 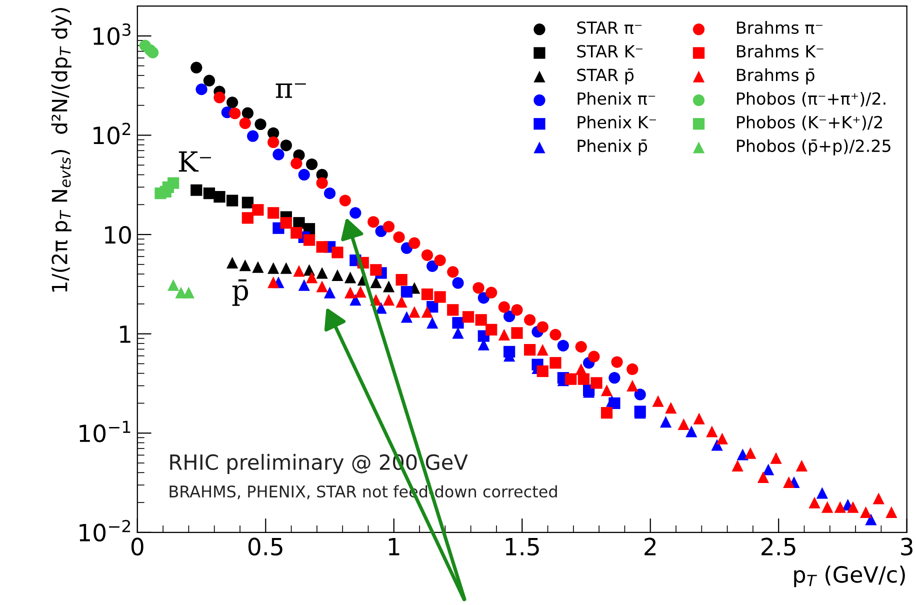 I want to click on legend-label: Phobos (p̄+p)/2.25, so click(x=813, y=147).